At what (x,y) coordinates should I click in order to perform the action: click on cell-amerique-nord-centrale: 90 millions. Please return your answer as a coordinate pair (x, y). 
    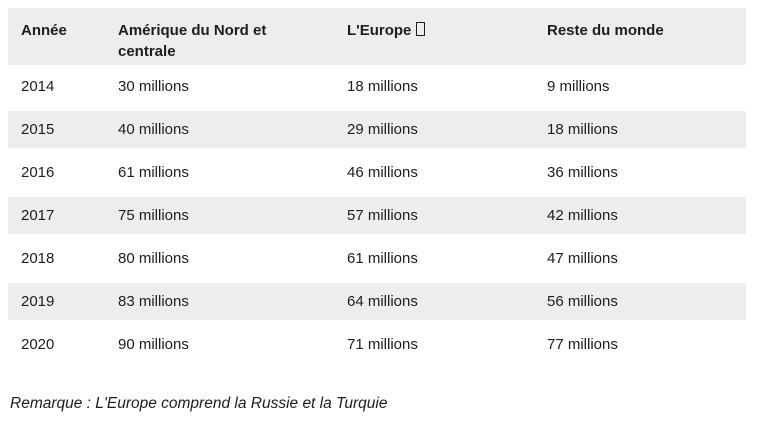
    Looking at the image, I should click on (219, 344).